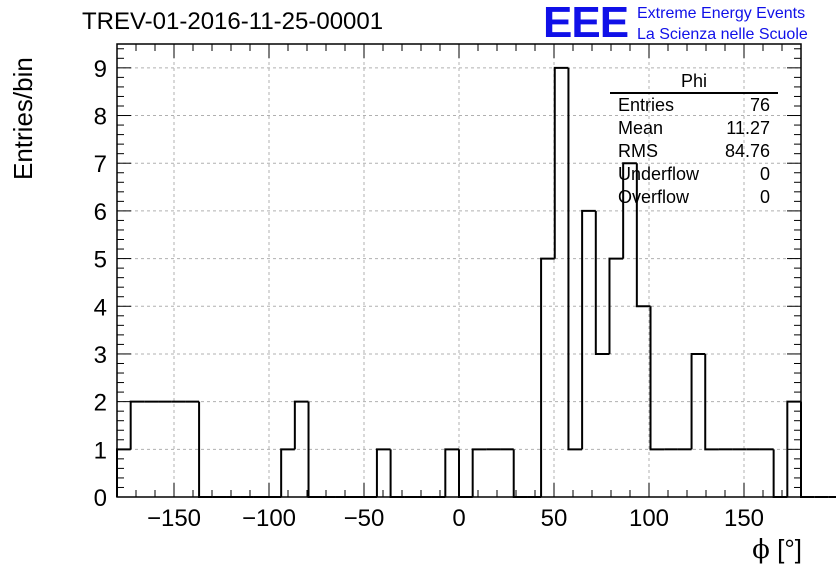 The image size is (836, 572). Describe the element at coordinates (364, 518) in the screenshot. I see `x-tick-label: −50` at that location.